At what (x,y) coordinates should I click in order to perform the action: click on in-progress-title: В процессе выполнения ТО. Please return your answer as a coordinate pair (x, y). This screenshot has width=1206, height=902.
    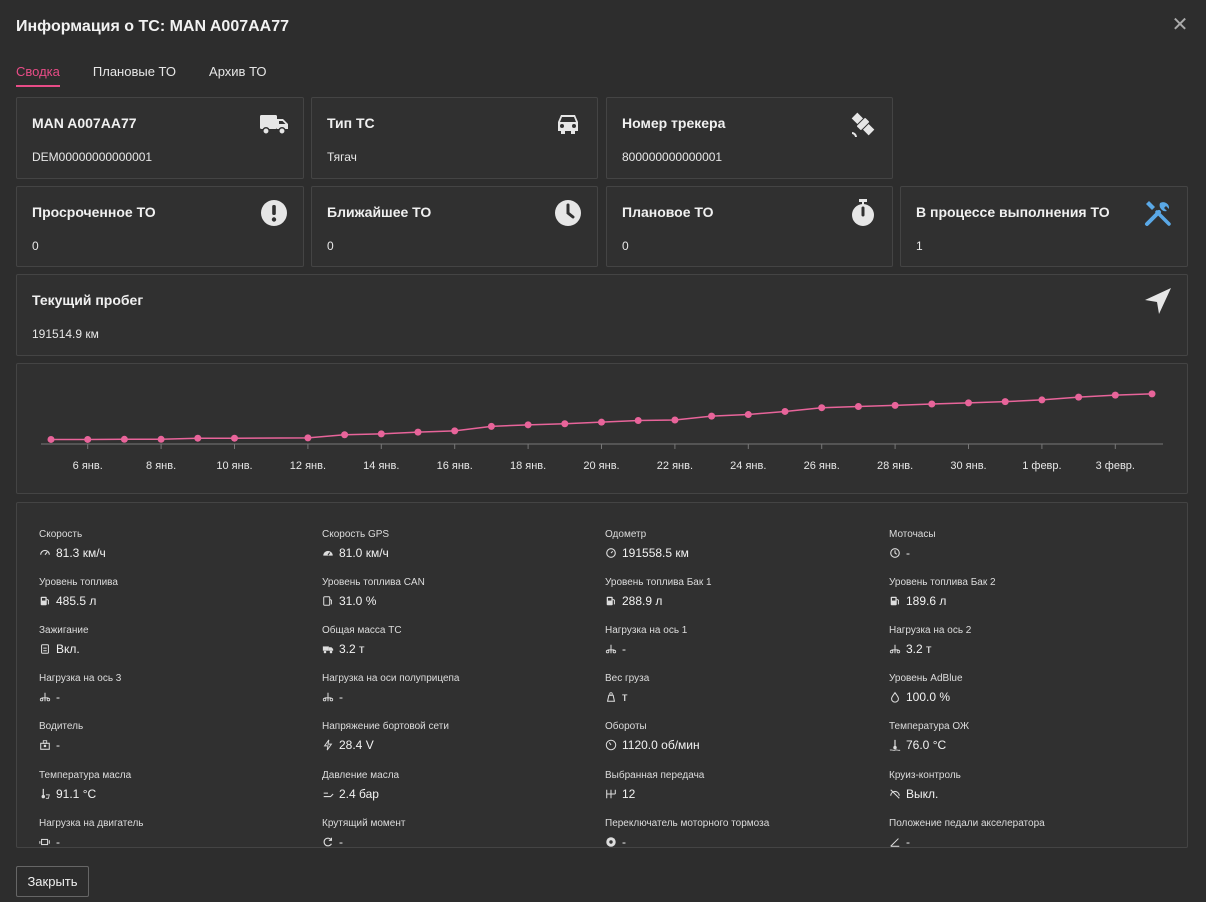
    Looking at the image, I should click on (1013, 212).